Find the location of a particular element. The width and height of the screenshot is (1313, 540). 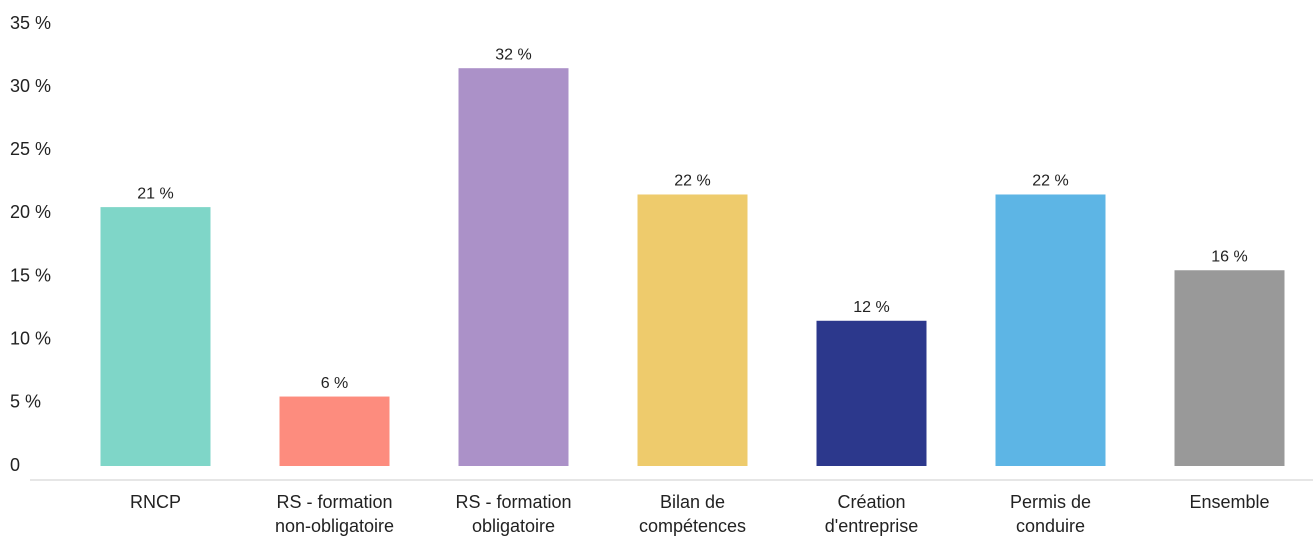

data-label: 12 % is located at coordinates (871, 307).